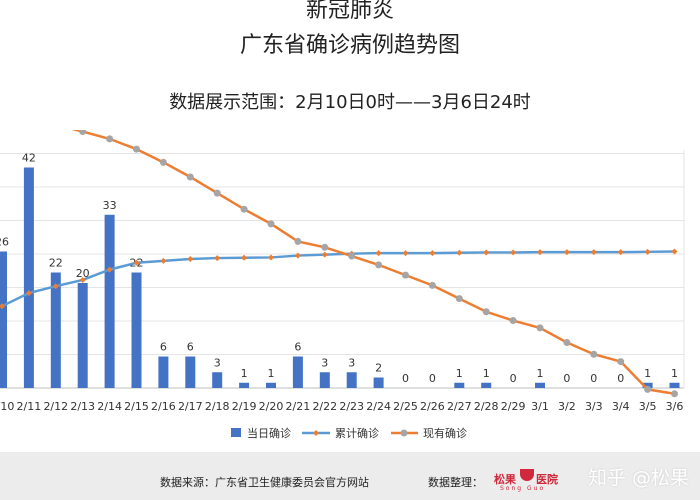 Image resolution: width=700 pixels, height=500 pixels. Describe the element at coordinates (486, 252) in the screenshot. I see `cumulative-point-2/28` at that location.